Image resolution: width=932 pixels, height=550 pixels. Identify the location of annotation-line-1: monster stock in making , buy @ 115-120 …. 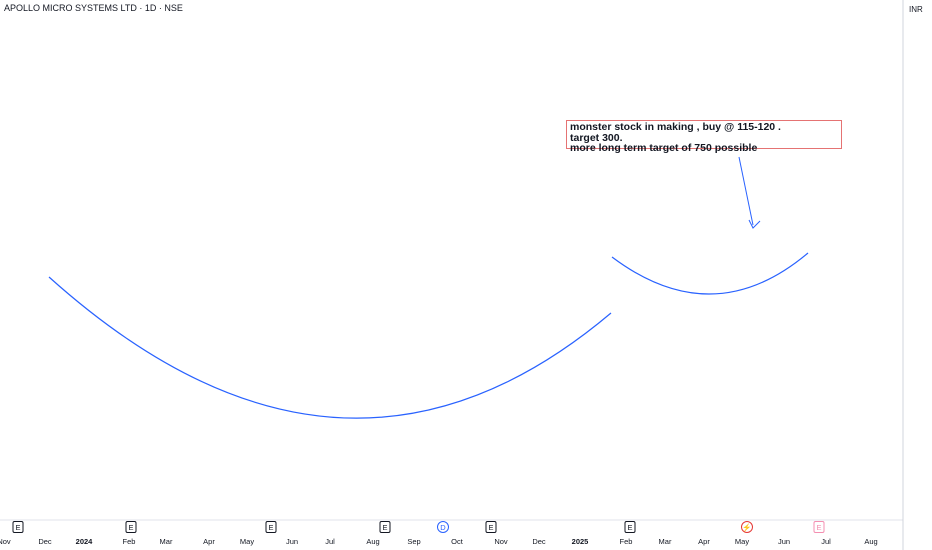
(675, 127).